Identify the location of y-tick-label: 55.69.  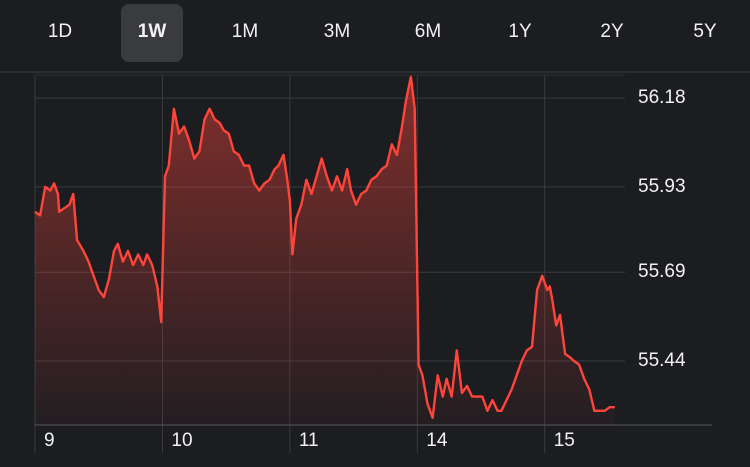
(662, 271).